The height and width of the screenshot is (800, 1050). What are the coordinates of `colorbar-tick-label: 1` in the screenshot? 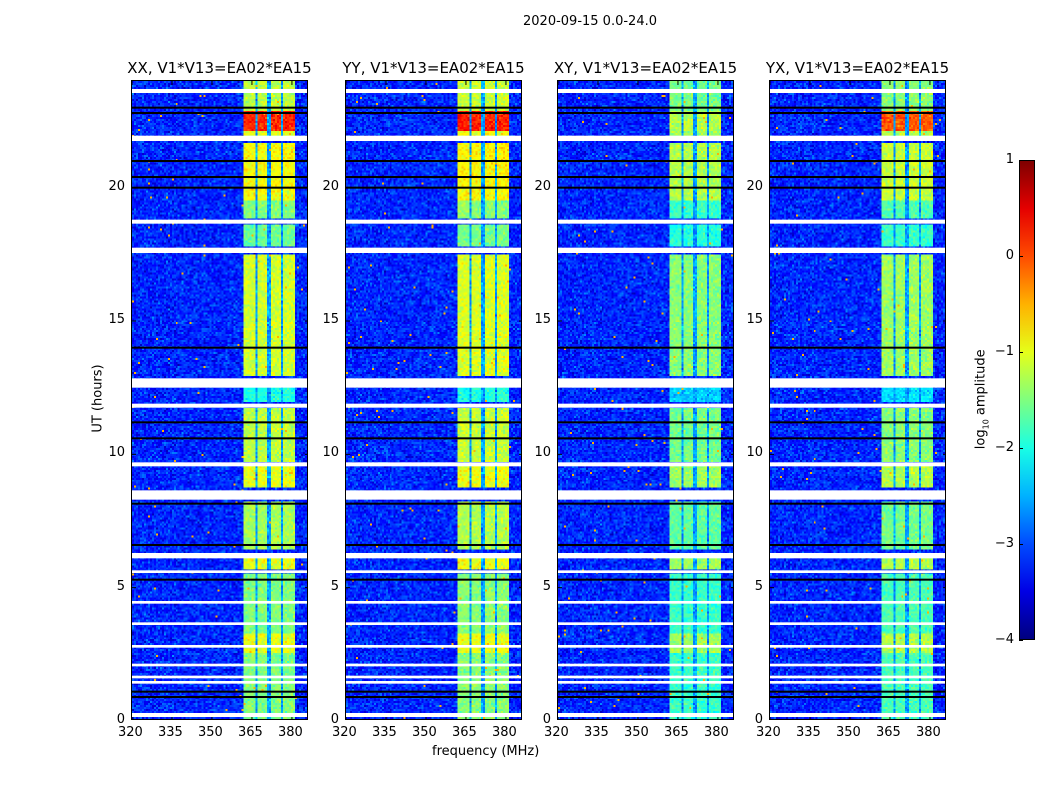 It's located at (1009, 159).